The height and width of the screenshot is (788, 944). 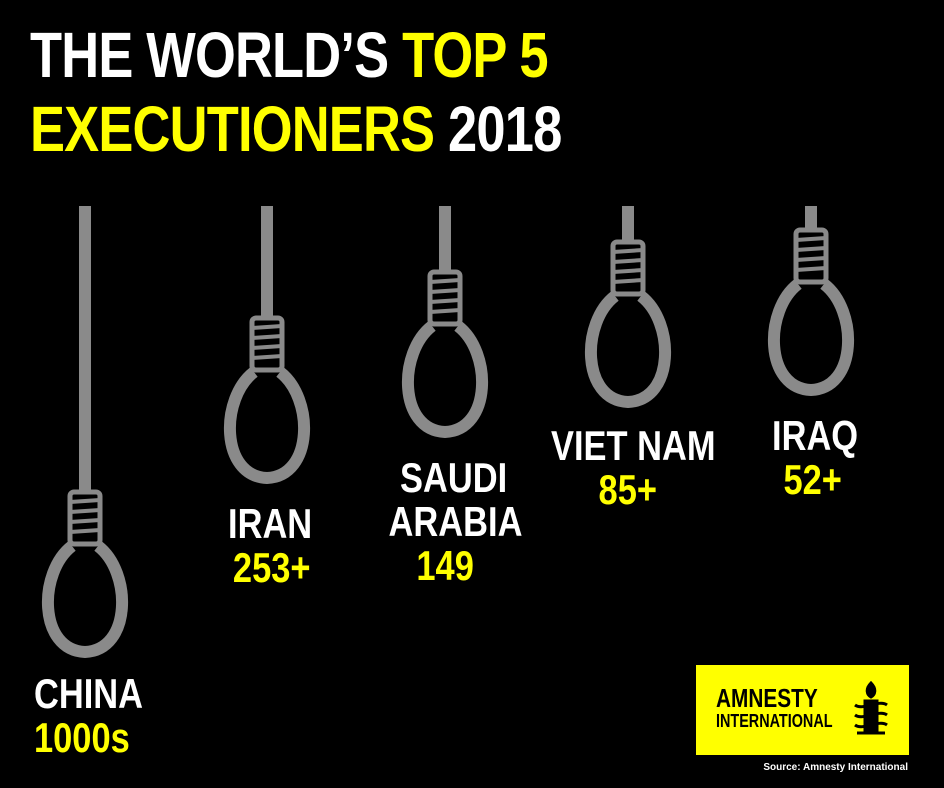 What do you see at coordinates (445, 322) in the screenshot?
I see `saudi-arabia-noose-icon` at bounding box center [445, 322].